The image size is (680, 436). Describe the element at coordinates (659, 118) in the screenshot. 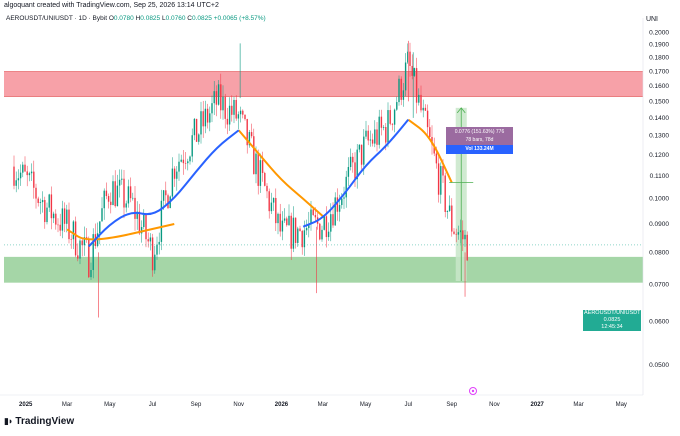

I see `y-tick-label: 0.1400` at that location.